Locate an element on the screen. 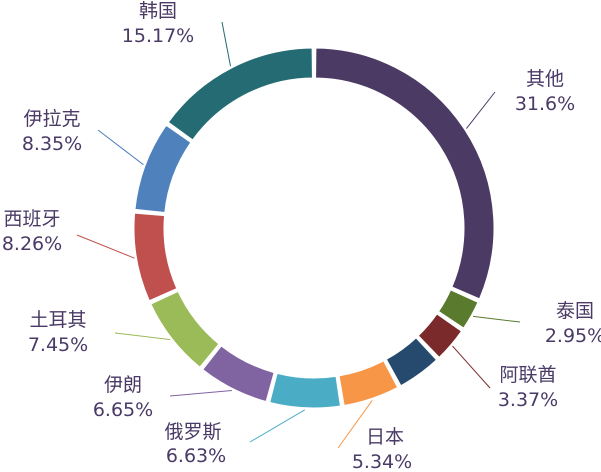 The width and height of the screenshot is (601, 472). slice-value-label-9: 8.35% is located at coordinates (52, 144).